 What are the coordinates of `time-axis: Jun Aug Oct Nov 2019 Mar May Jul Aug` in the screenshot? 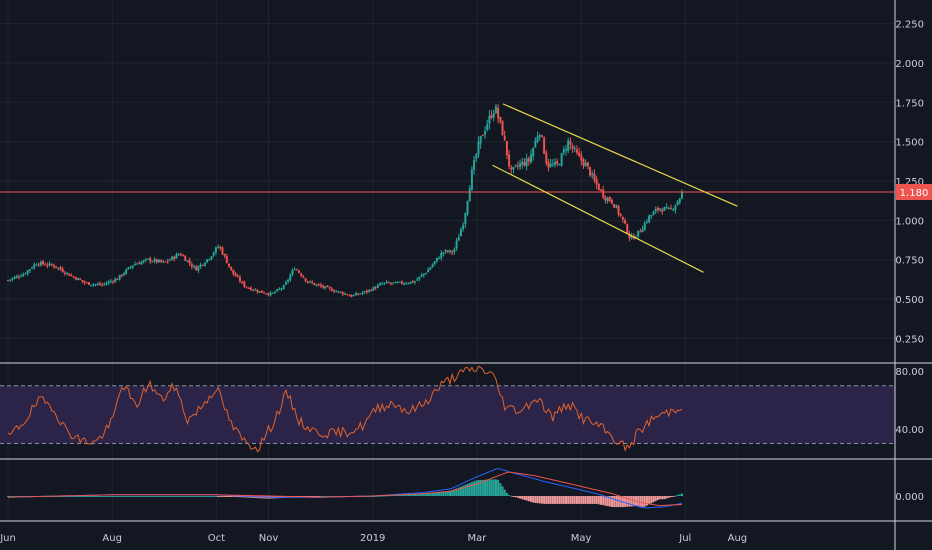 It's located at (373, 538).